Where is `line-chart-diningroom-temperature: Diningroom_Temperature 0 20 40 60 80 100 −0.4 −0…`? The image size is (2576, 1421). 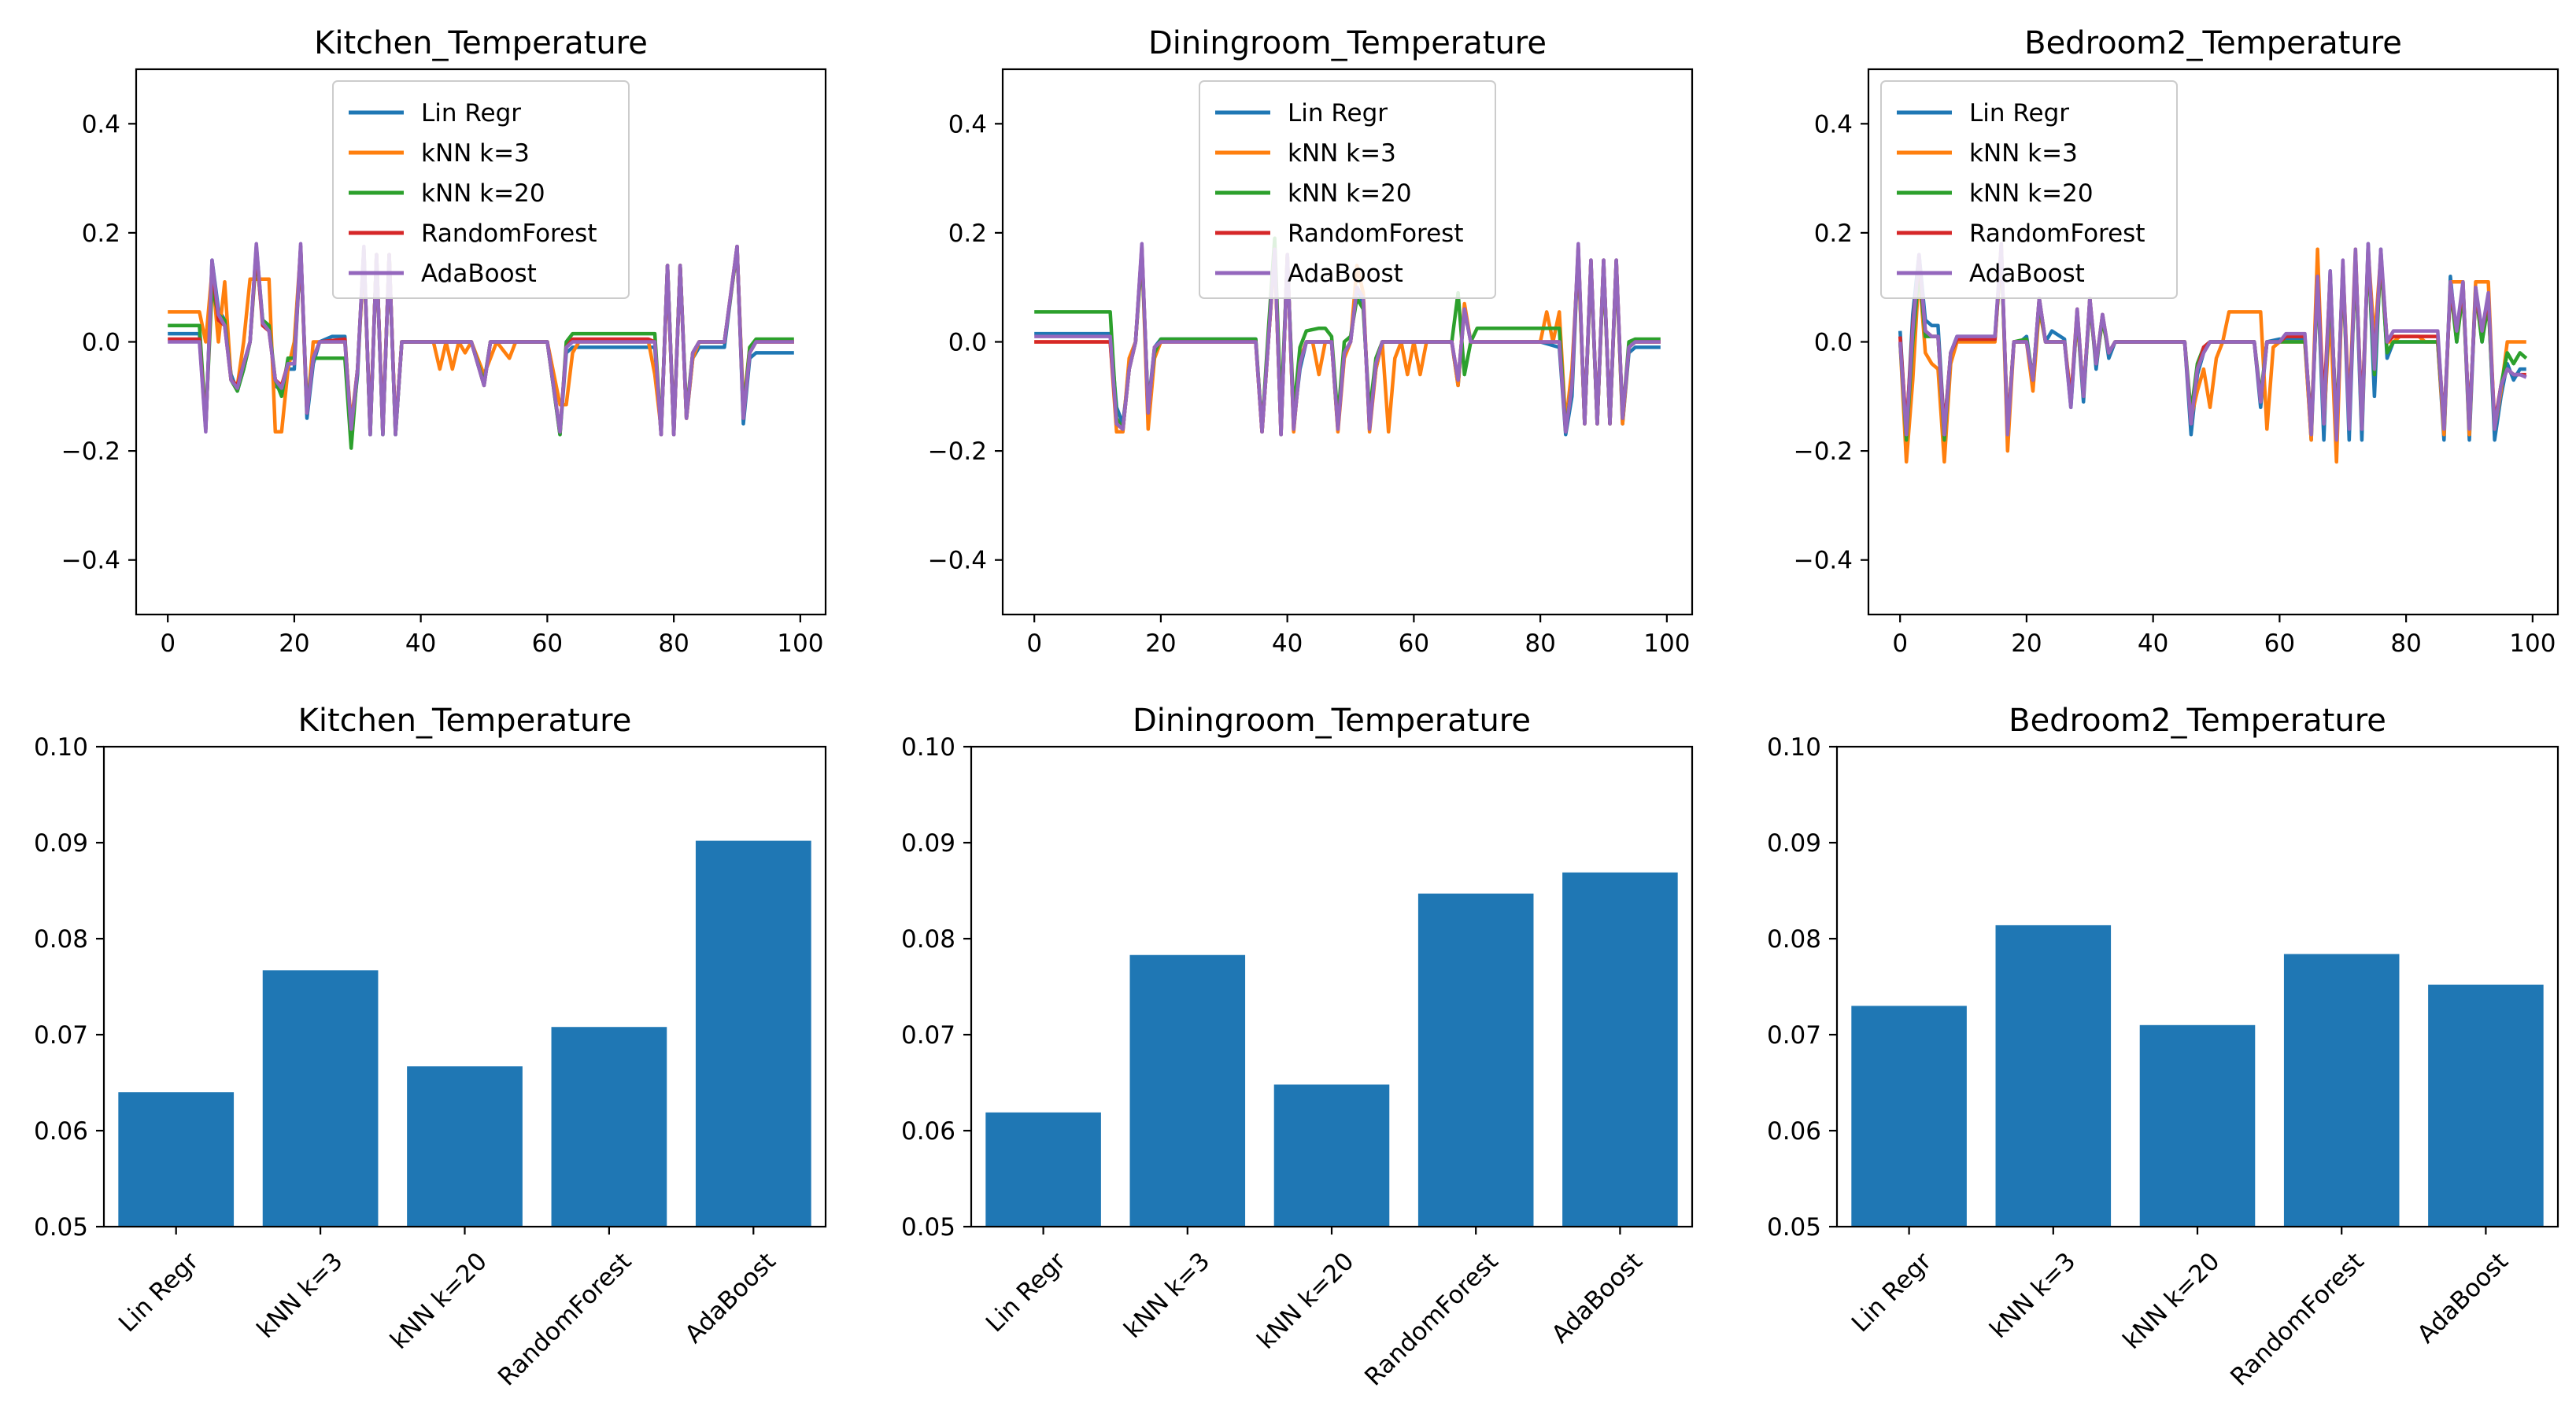 line-chart-diningroom-temperature: Diningroom_Temperature 0 20 40 60 80 100 −0.4 −0… is located at coordinates (1311, 341).